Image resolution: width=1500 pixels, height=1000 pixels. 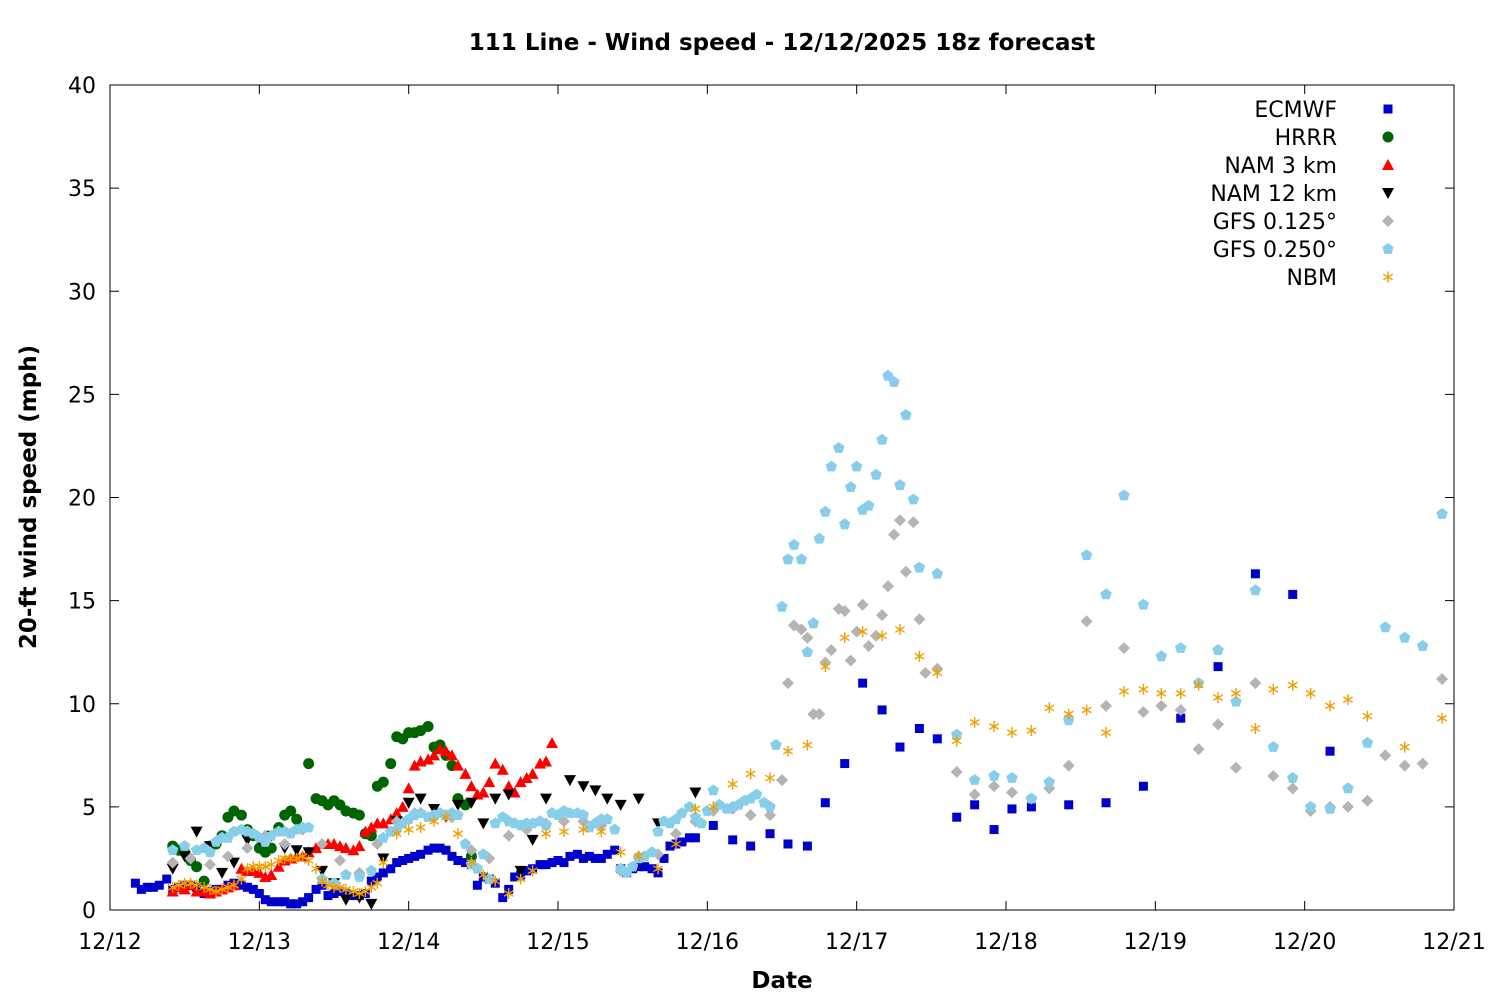 What do you see at coordinates (82, 395) in the screenshot?
I see `y-tick-label: 25` at bounding box center [82, 395].